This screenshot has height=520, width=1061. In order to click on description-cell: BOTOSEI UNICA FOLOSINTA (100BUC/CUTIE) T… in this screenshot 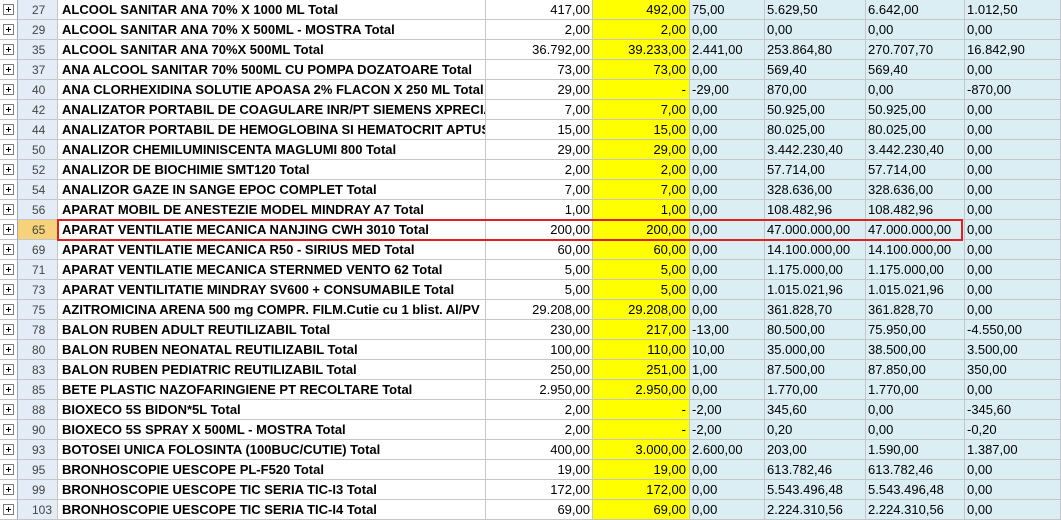, I will do `click(272, 450)`.